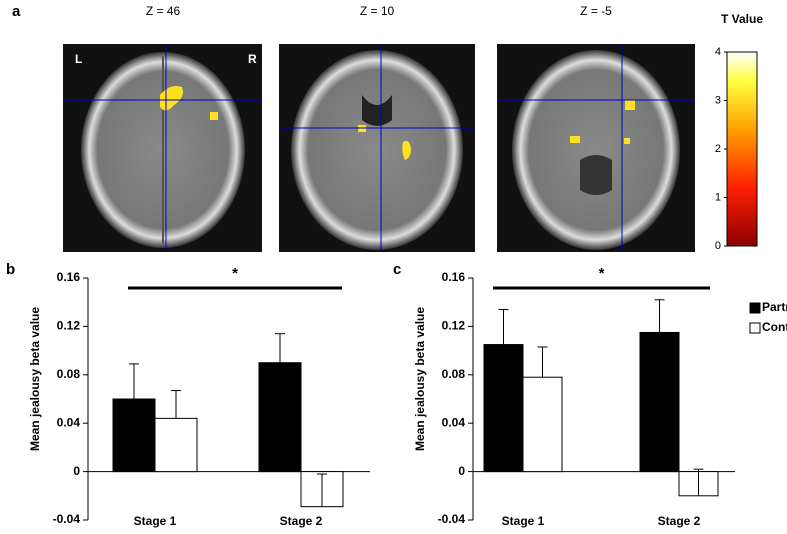 This screenshot has width=787, height=534. What do you see at coordinates (16, 11) in the screenshot?
I see `panel-label: a` at bounding box center [16, 11].